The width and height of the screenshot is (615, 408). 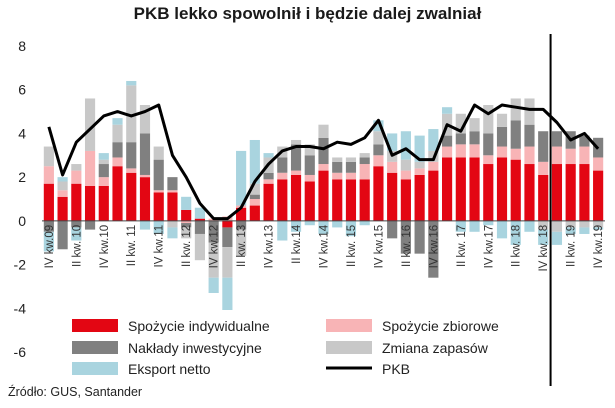 I want to click on x-tick-label: II kw.14, so click(x=297, y=244).